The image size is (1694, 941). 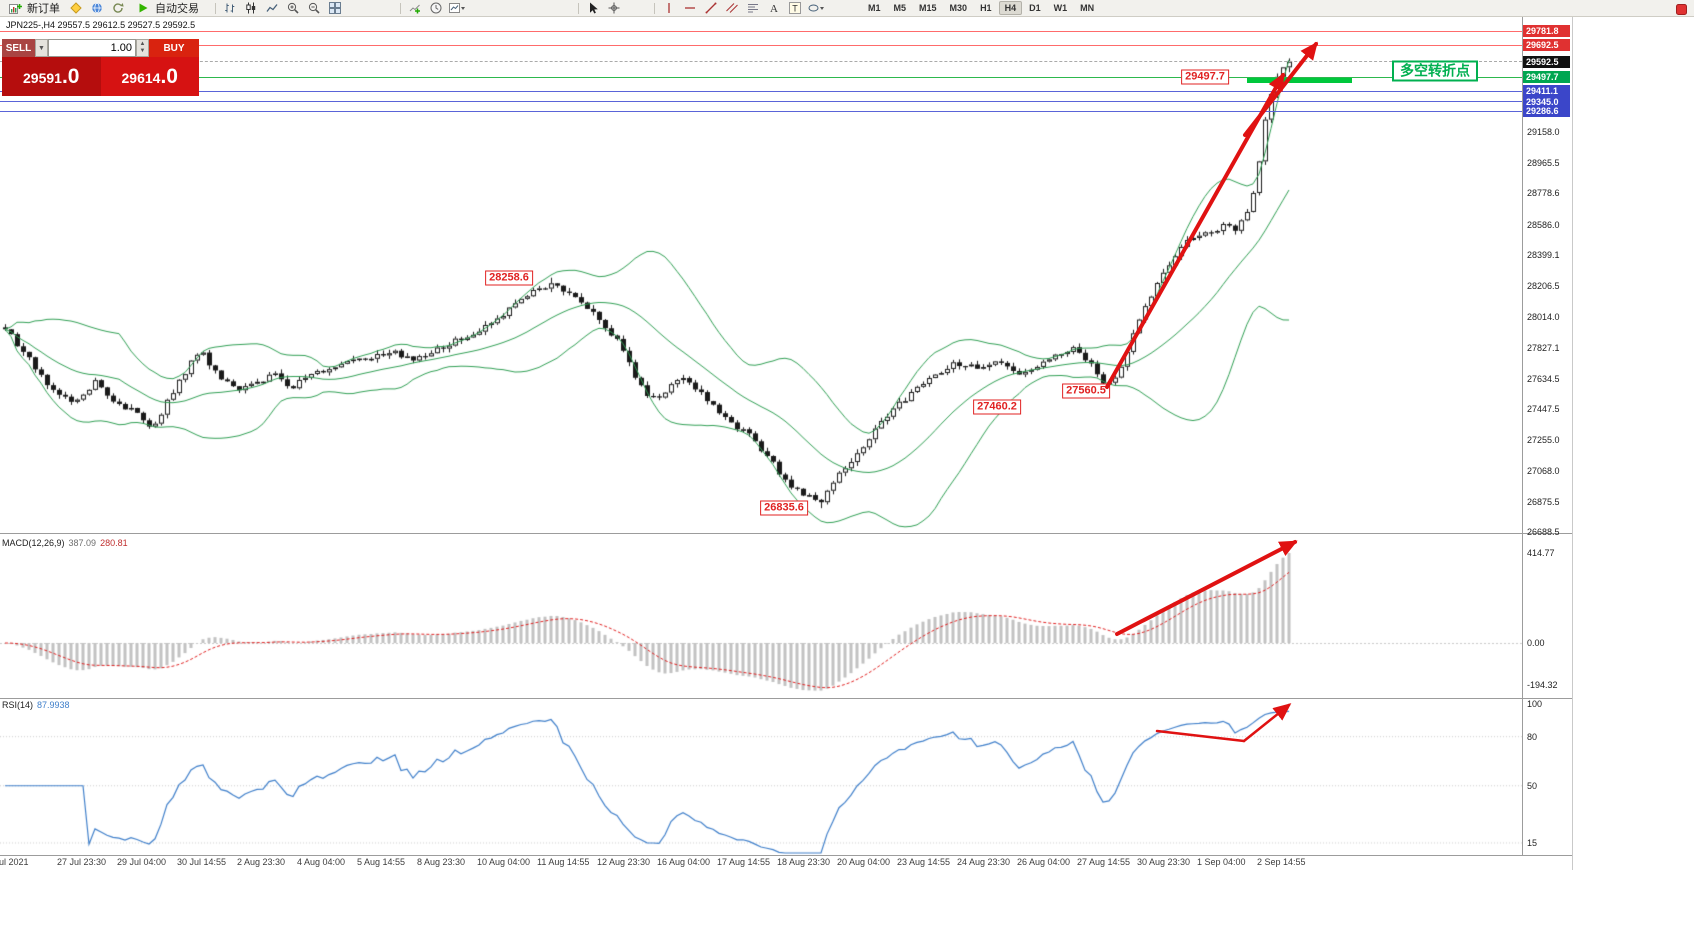 I want to click on toolbar-group-cursor, so click(x=599, y=8).